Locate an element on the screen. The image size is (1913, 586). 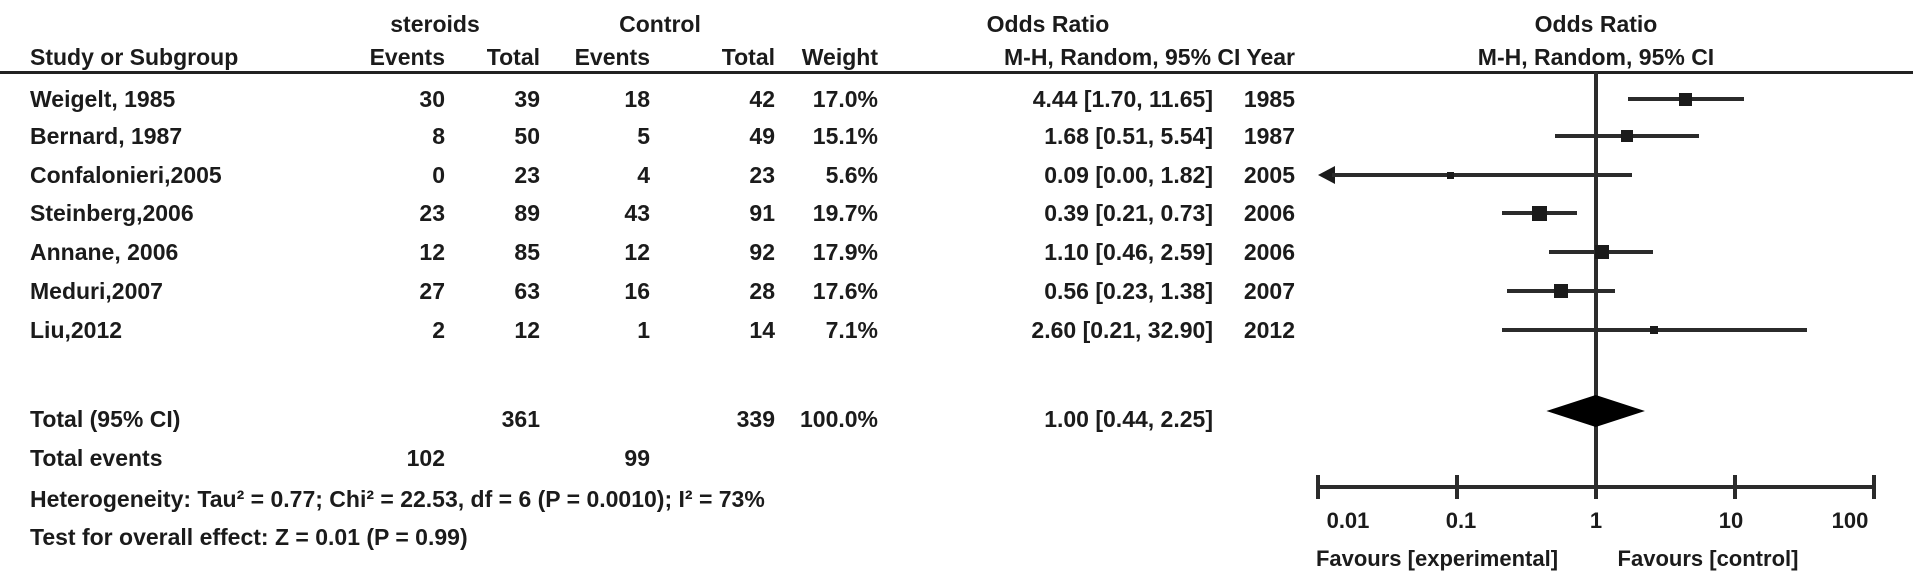
events-control: 43 is located at coordinates (637, 213).